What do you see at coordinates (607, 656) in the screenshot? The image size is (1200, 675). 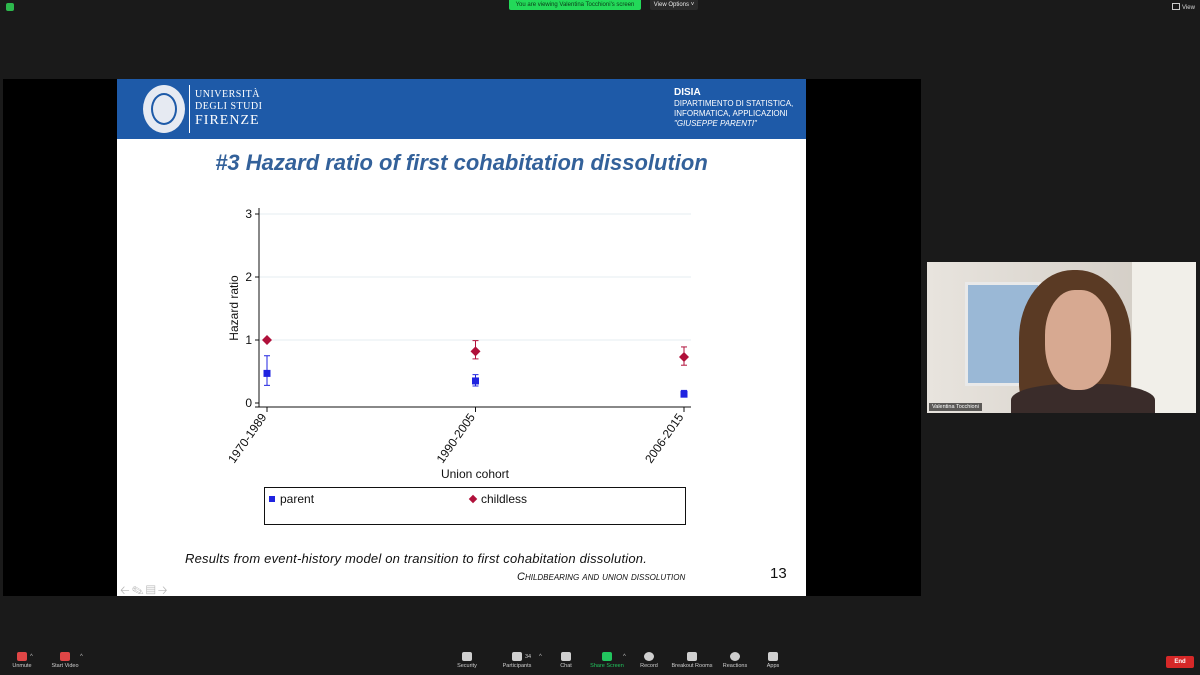 I see `share-screen-icon` at bounding box center [607, 656].